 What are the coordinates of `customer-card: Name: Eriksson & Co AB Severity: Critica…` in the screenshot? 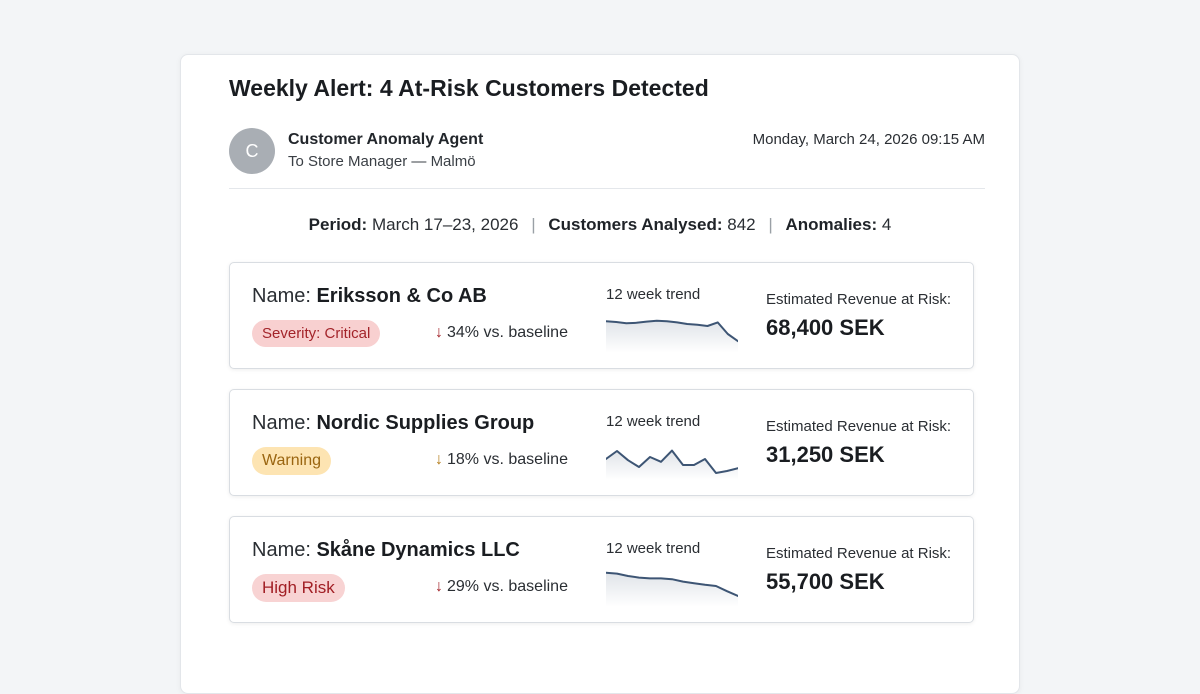 It's located at (601, 315).